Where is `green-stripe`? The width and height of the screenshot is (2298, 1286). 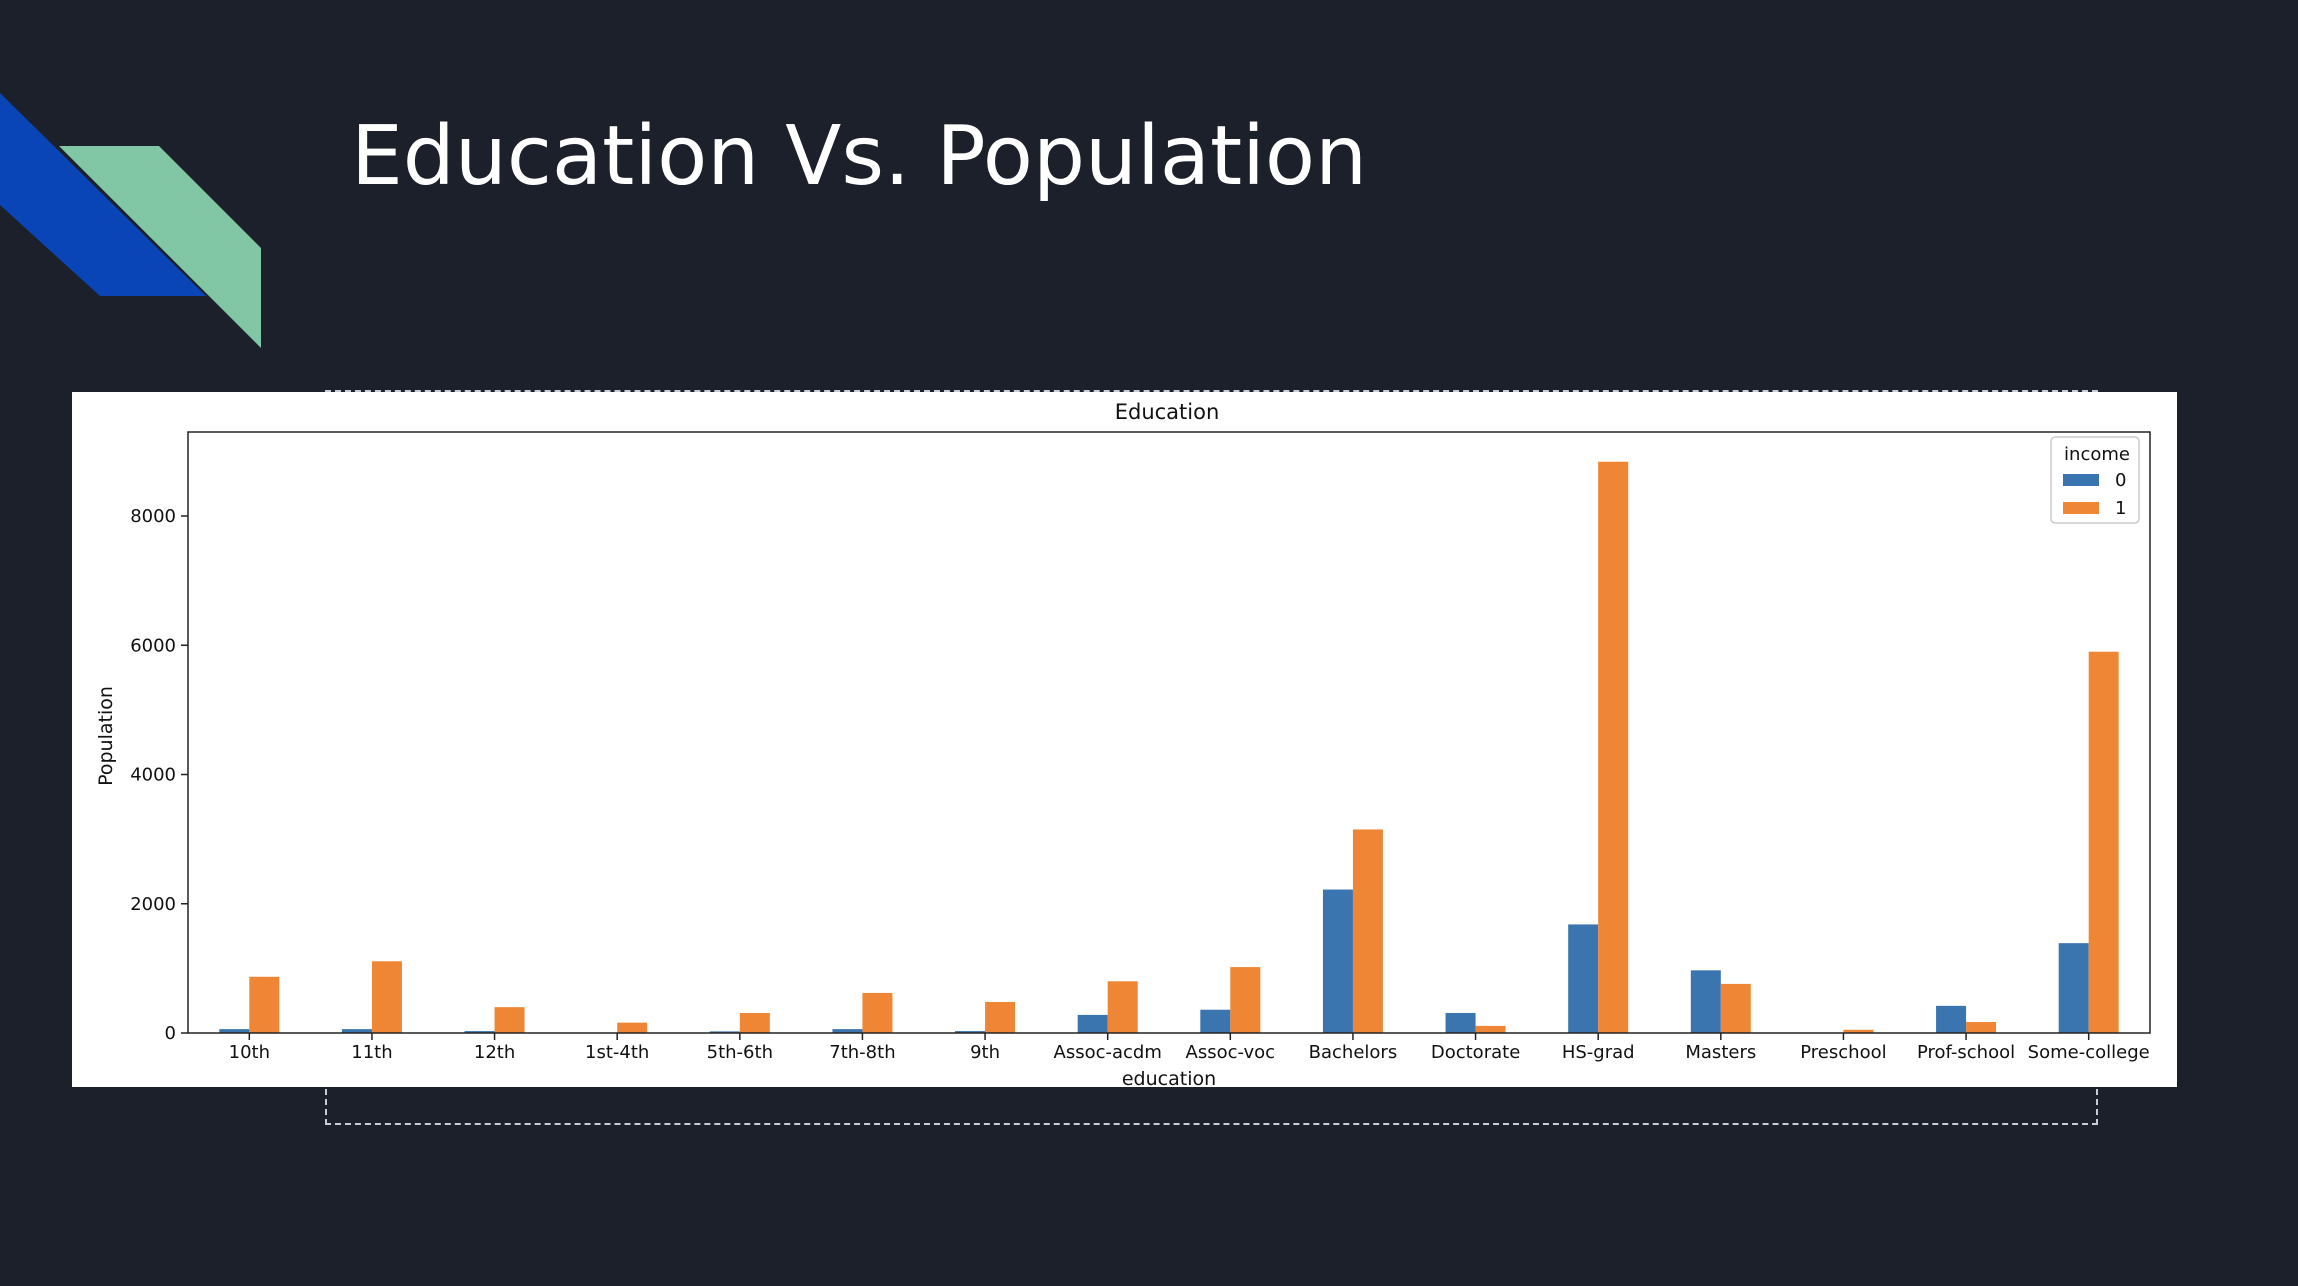
green-stripe is located at coordinates (160, 247).